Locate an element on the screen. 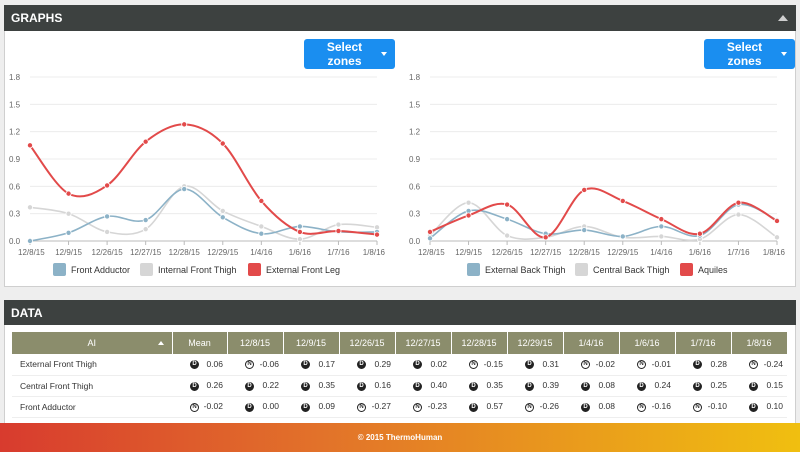 This screenshot has width=800, height=452. cell-value: 0.17 is located at coordinates (326, 364).